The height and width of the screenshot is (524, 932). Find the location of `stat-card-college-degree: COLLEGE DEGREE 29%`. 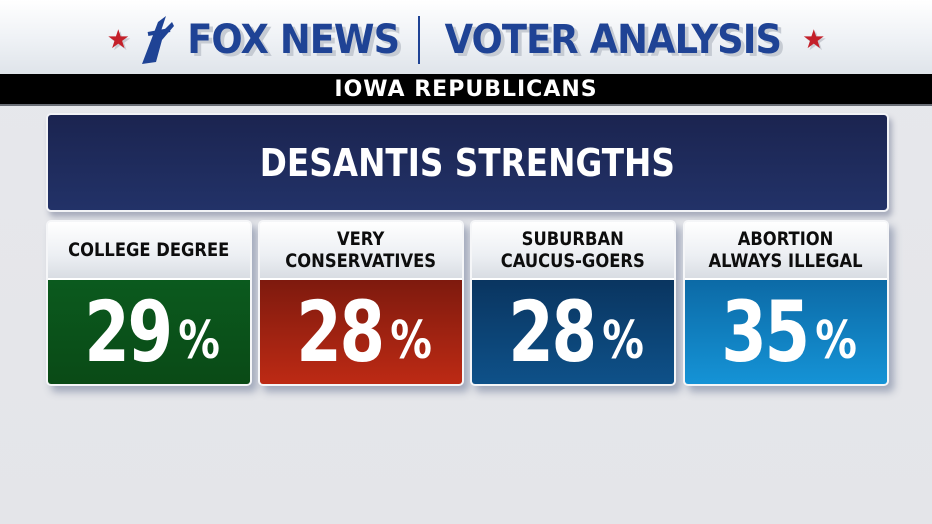

stat-card-college-degree: COLLEGE DEGREE 29% is located at coordinates (149, 303).